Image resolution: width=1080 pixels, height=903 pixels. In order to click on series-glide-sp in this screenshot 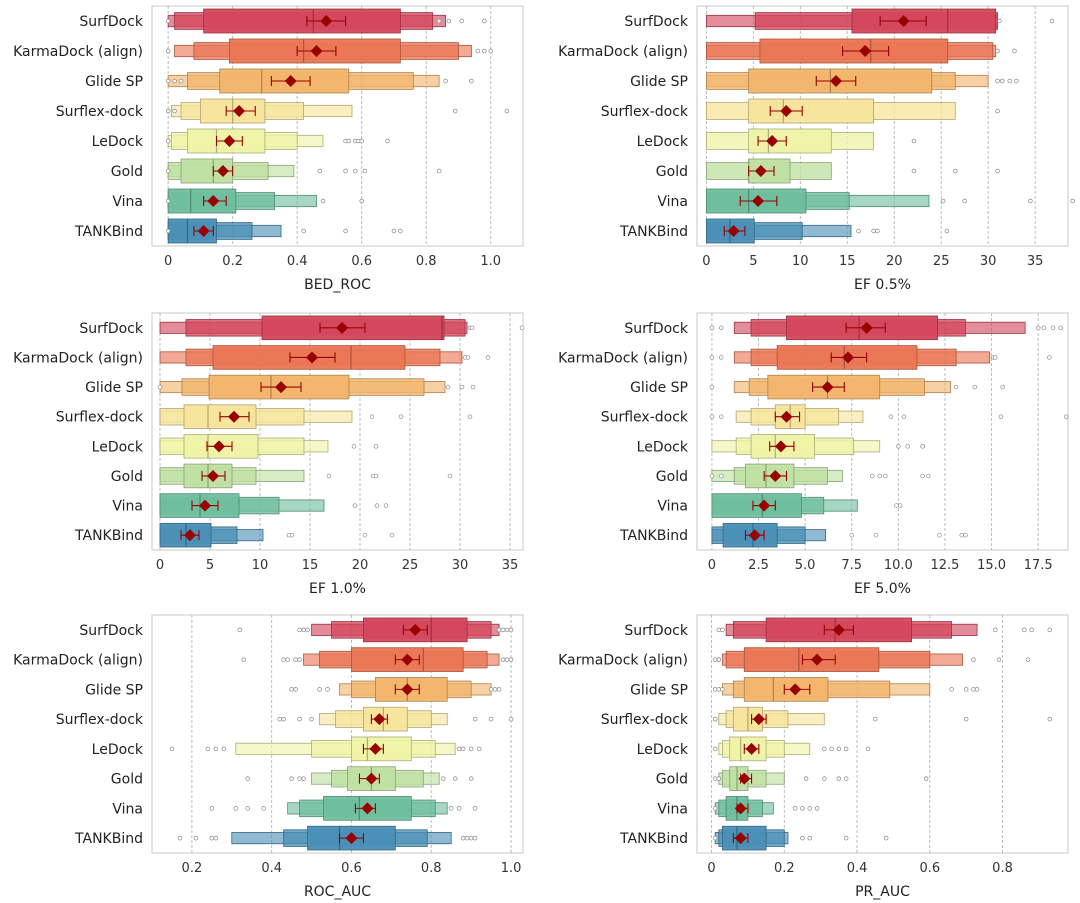, I will do `click(846, 689)`.